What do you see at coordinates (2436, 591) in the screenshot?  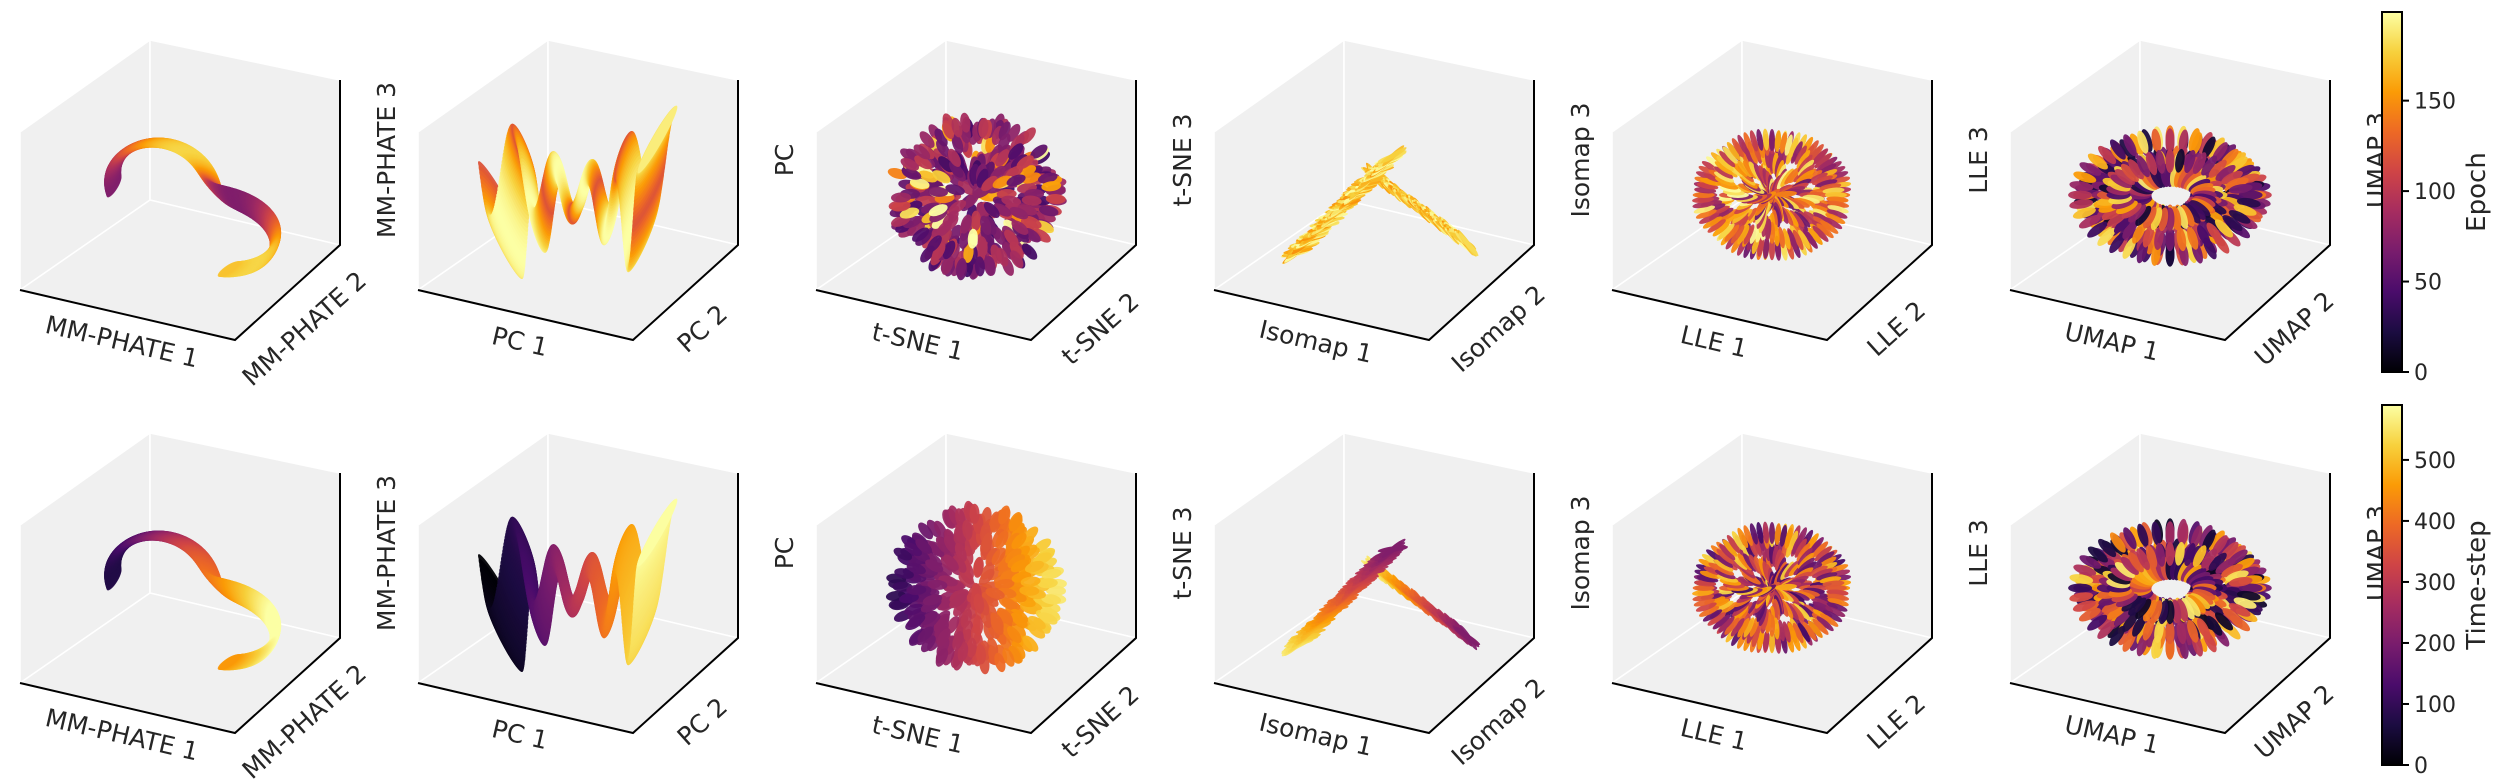 I see `colorbar-2: 0 100 200 300 400 500 Time-step` at bounding box center [2436, 591].